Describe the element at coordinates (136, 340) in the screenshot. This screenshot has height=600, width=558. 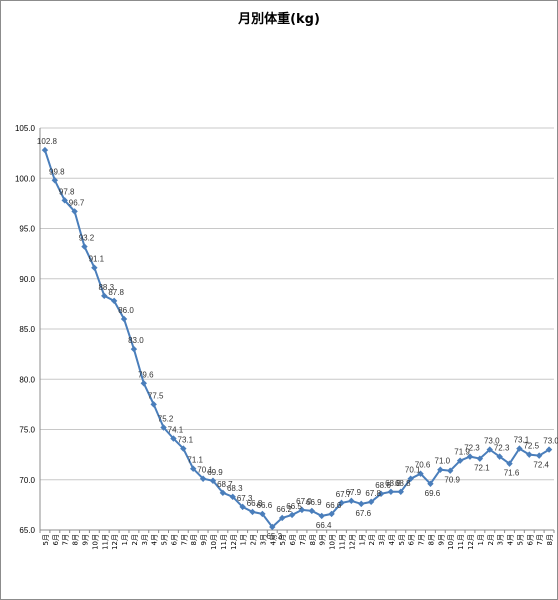
I see `data-label: 83.0` at that location.